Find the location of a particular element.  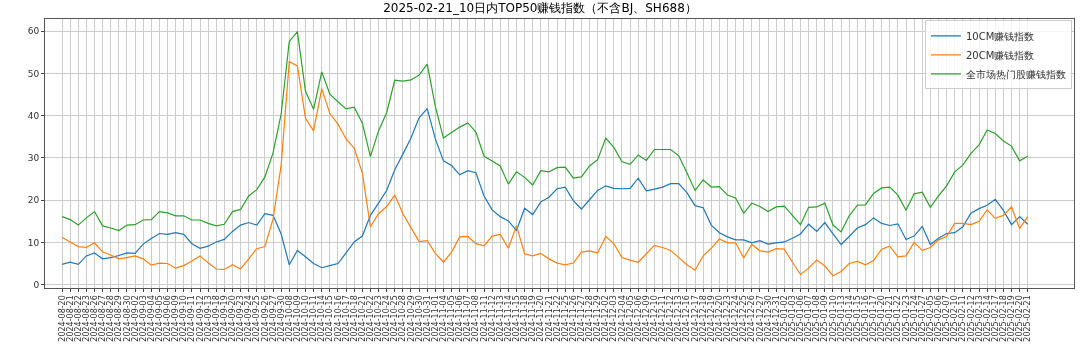

x-tick-label: 2025-02-17 is located at coordinates (995, 318).